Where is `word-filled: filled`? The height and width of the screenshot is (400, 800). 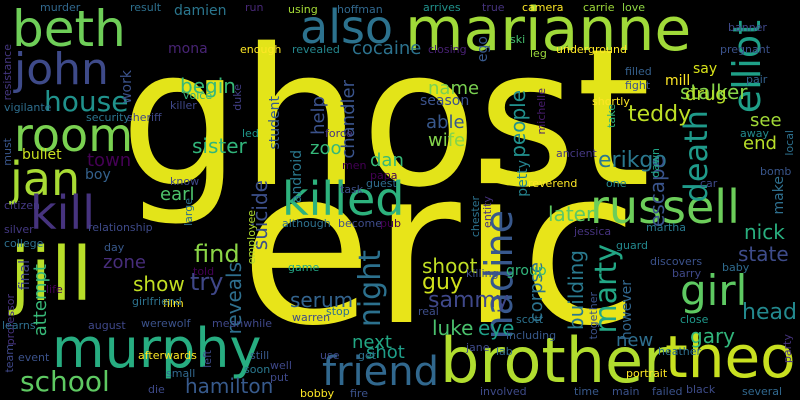
word-filled: filled is located at coordinates (638, 71).